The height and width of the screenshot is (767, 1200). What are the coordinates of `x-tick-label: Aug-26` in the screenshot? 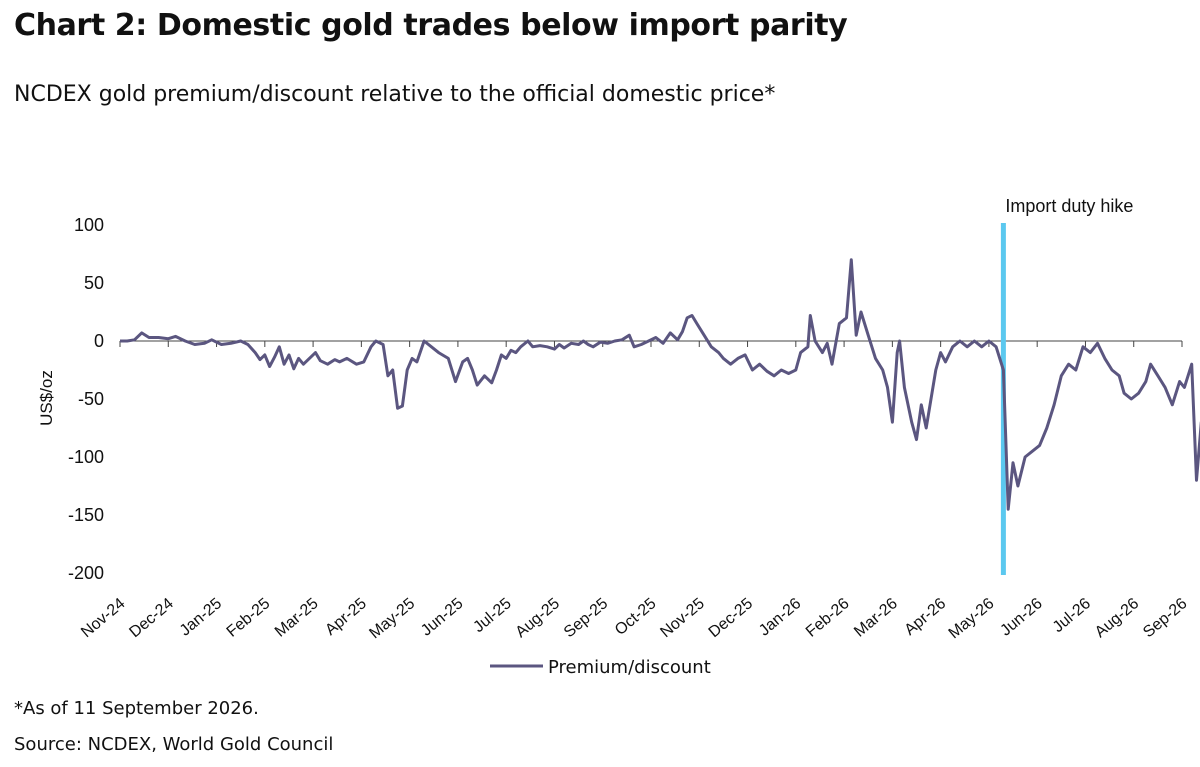 It's located at (1117, 618).